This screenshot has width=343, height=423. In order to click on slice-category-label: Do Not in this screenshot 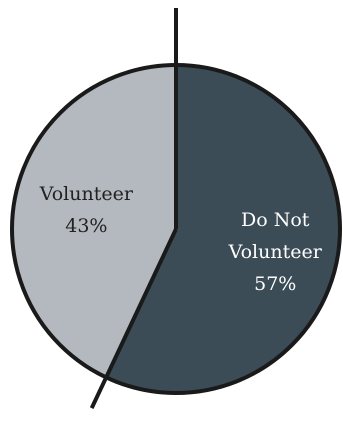, I will do `click(275, 220)`.